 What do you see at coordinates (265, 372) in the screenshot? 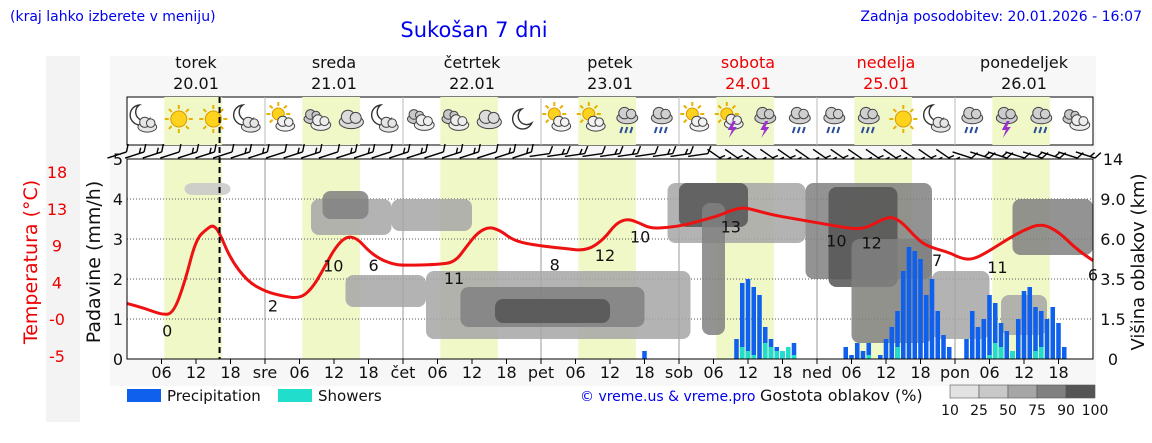
I see `time-tick: sre` at bounding box center [265, 372].